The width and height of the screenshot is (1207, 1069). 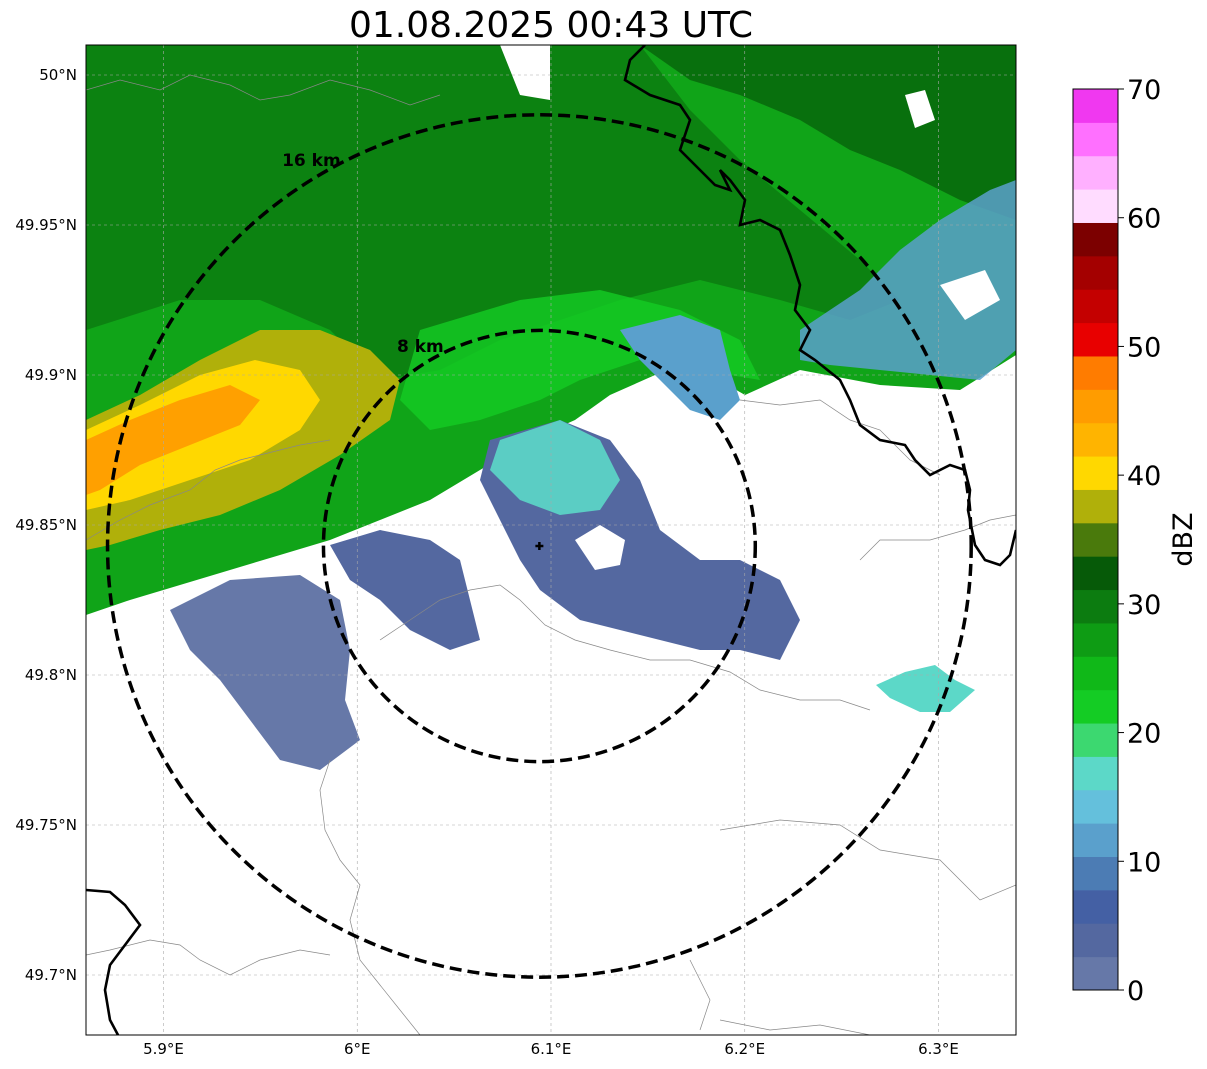 I want to click on lat-tick-label: 49.75°N, so click(x=46, y=825).